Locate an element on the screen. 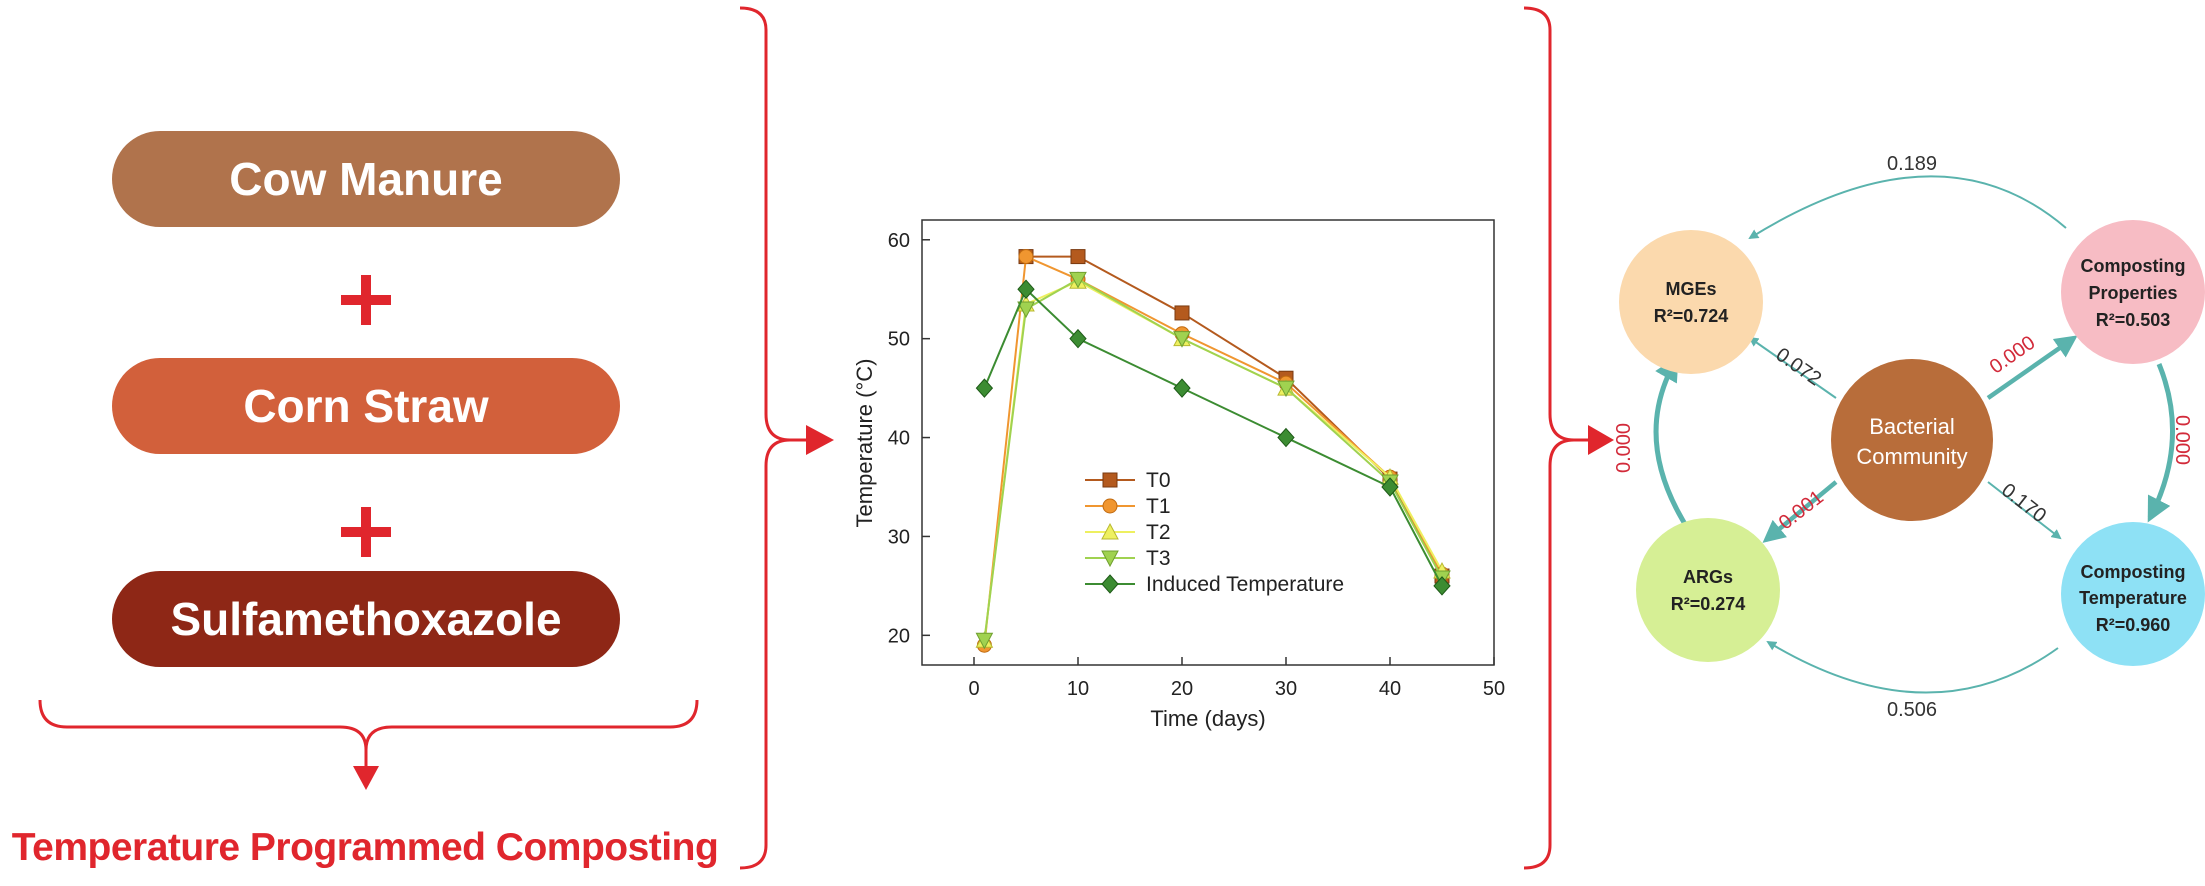 This screenshot has width=2205, height=886. bottom-brace is located at coordinates (368, 734).